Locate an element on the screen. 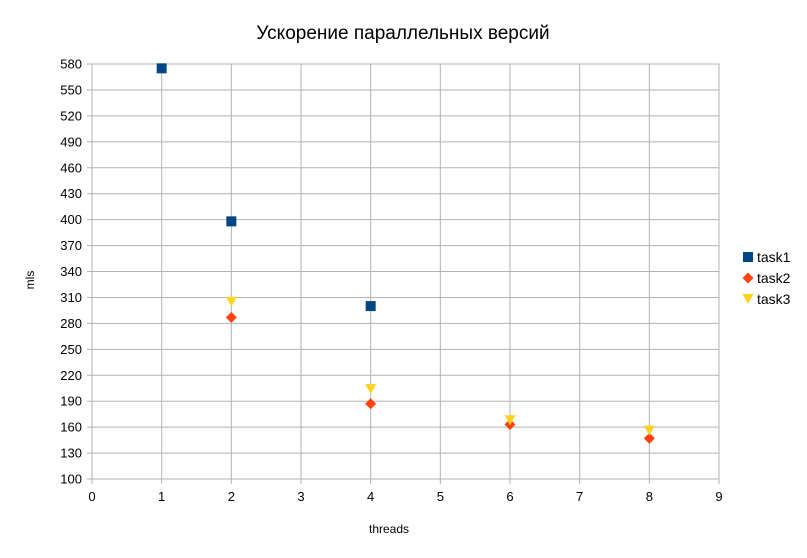  y-tick-label: 190 is located at coordinates (71, 401).